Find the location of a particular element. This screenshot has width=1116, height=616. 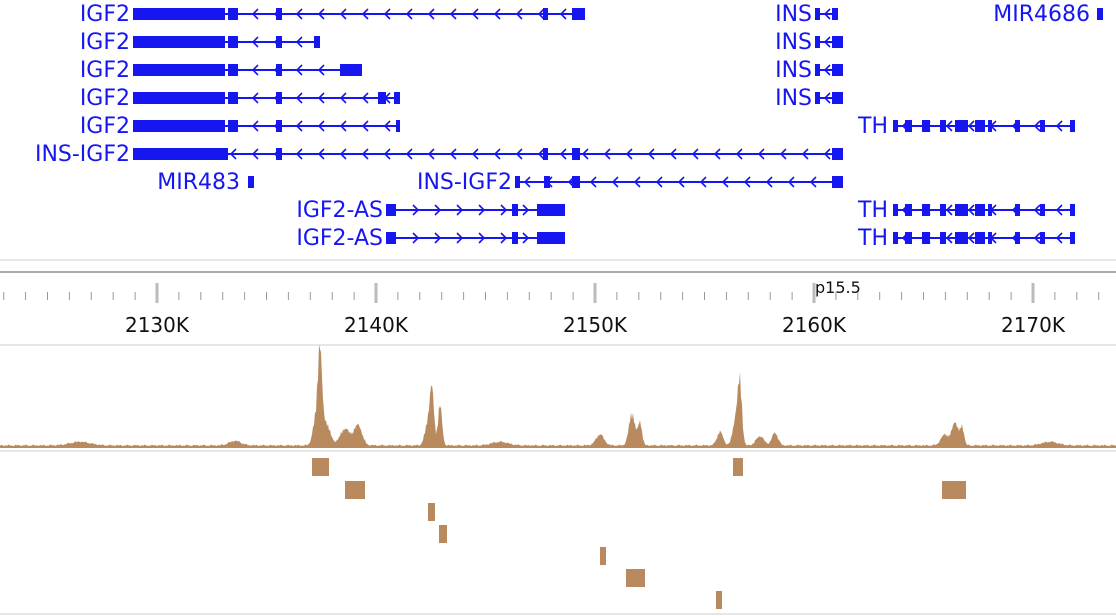

ruler-label: 2150K is located at coordinates (595, 325).